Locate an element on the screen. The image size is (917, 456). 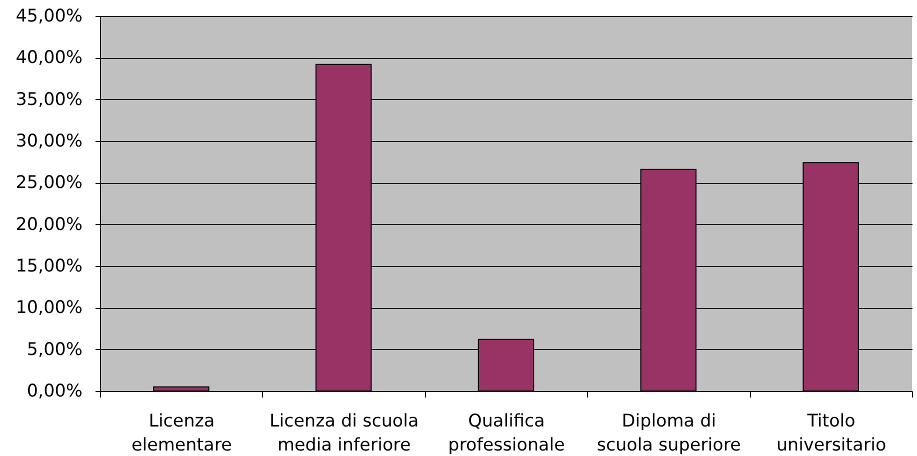
y-tick-label: 40,00% is located at coordinates (49, 58).